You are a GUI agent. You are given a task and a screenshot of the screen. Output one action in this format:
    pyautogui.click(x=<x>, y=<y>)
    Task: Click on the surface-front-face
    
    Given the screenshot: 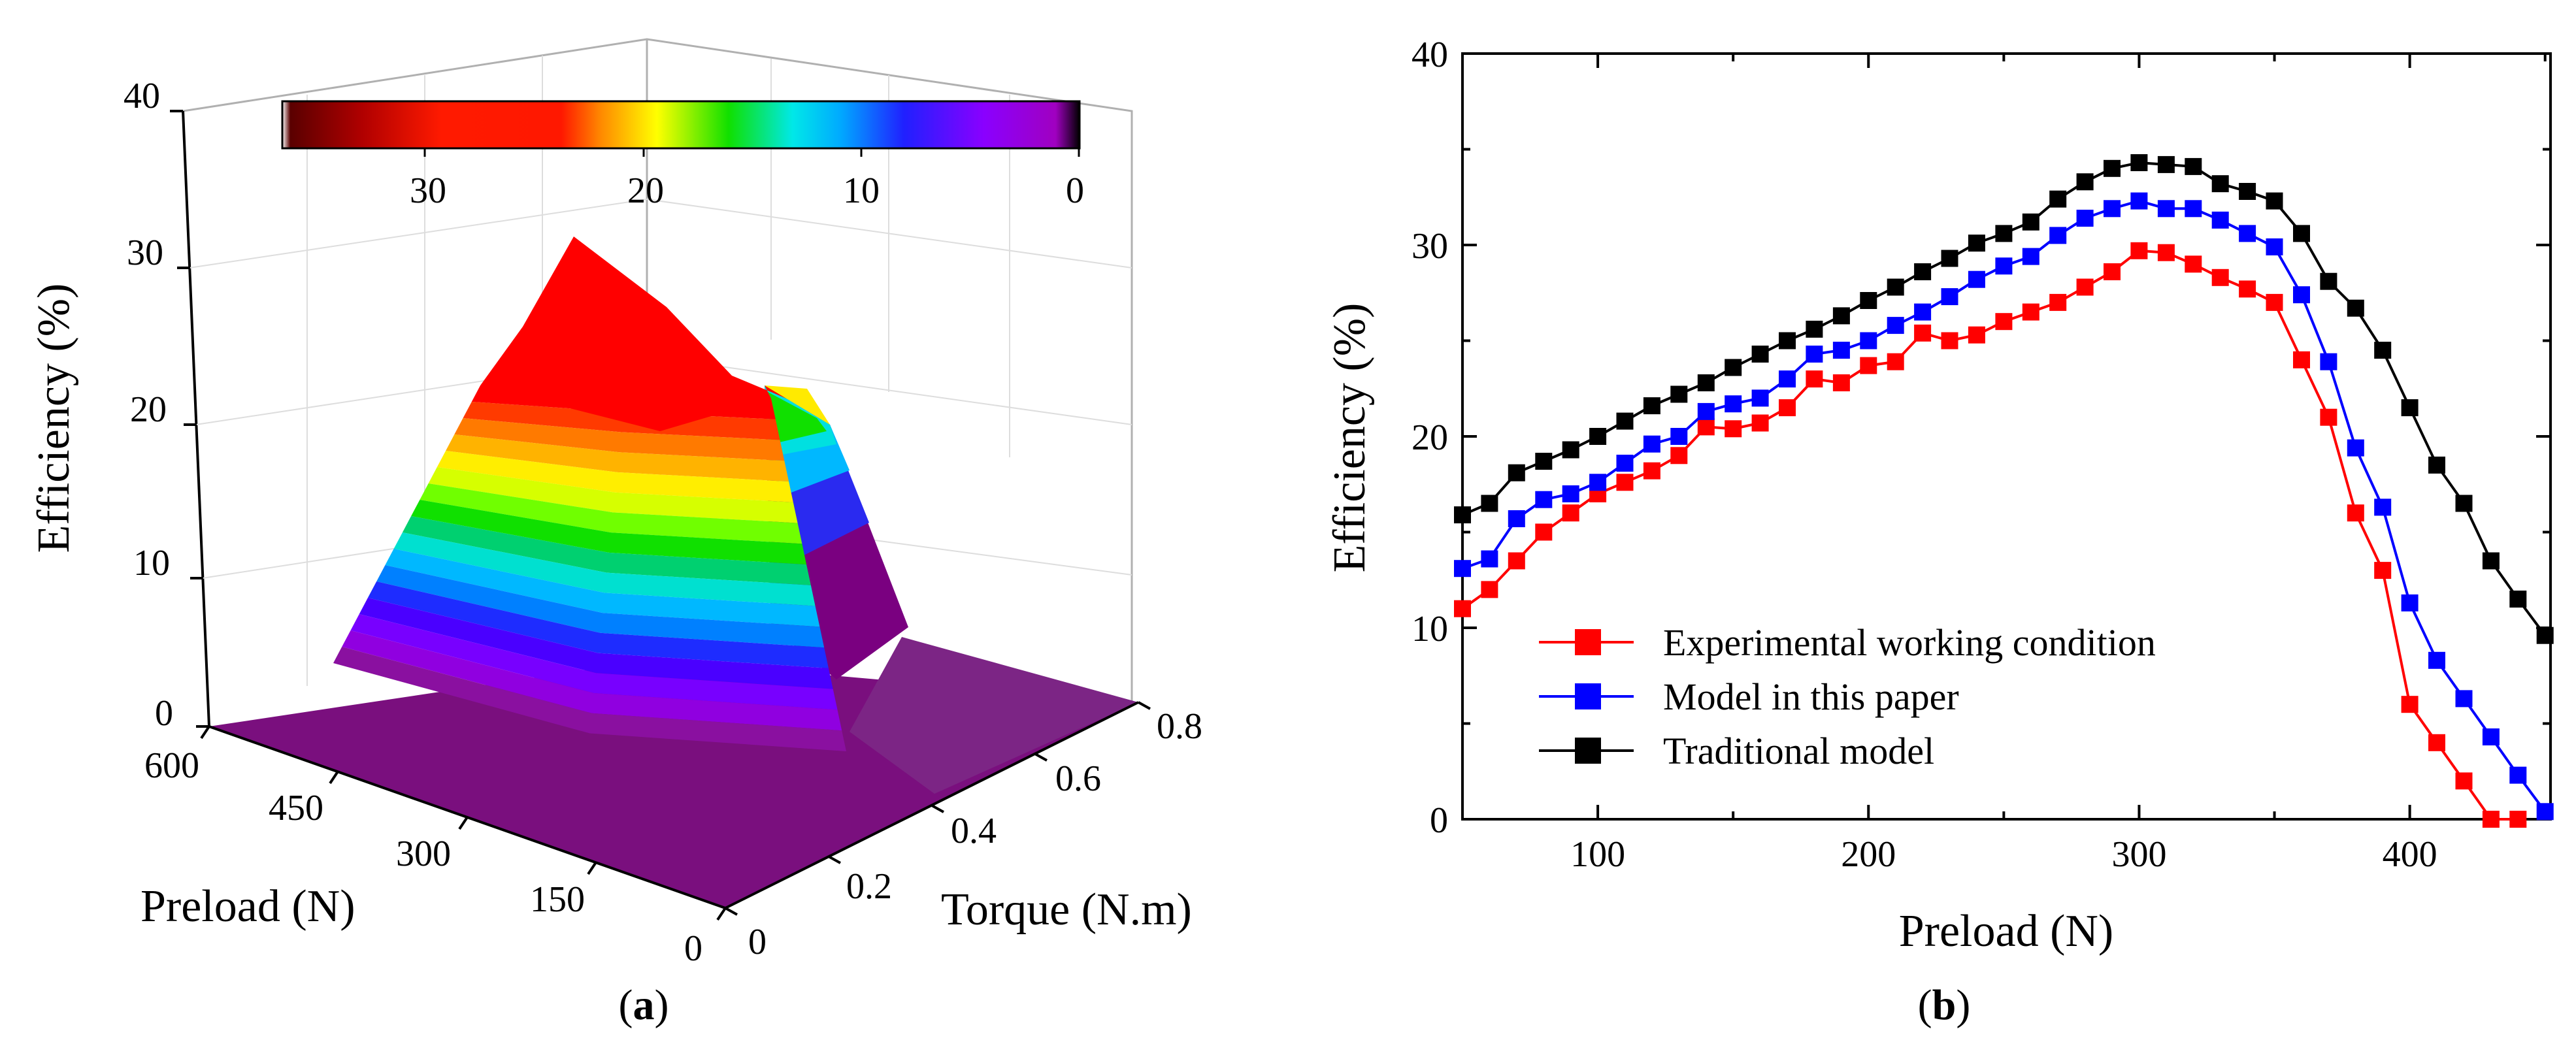 What is the action you would take?
    pyautogui.click(x=589, y=568)
    